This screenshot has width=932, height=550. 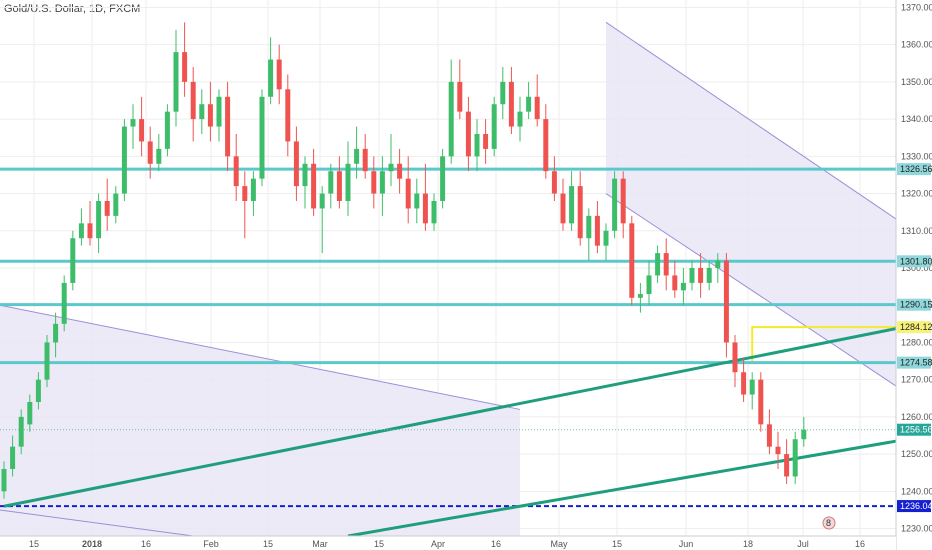 What do you see at coordinates (916, 231) in the screenshot?
I see `y-tick-label: 1310.00` at bounding box center [916, 231].